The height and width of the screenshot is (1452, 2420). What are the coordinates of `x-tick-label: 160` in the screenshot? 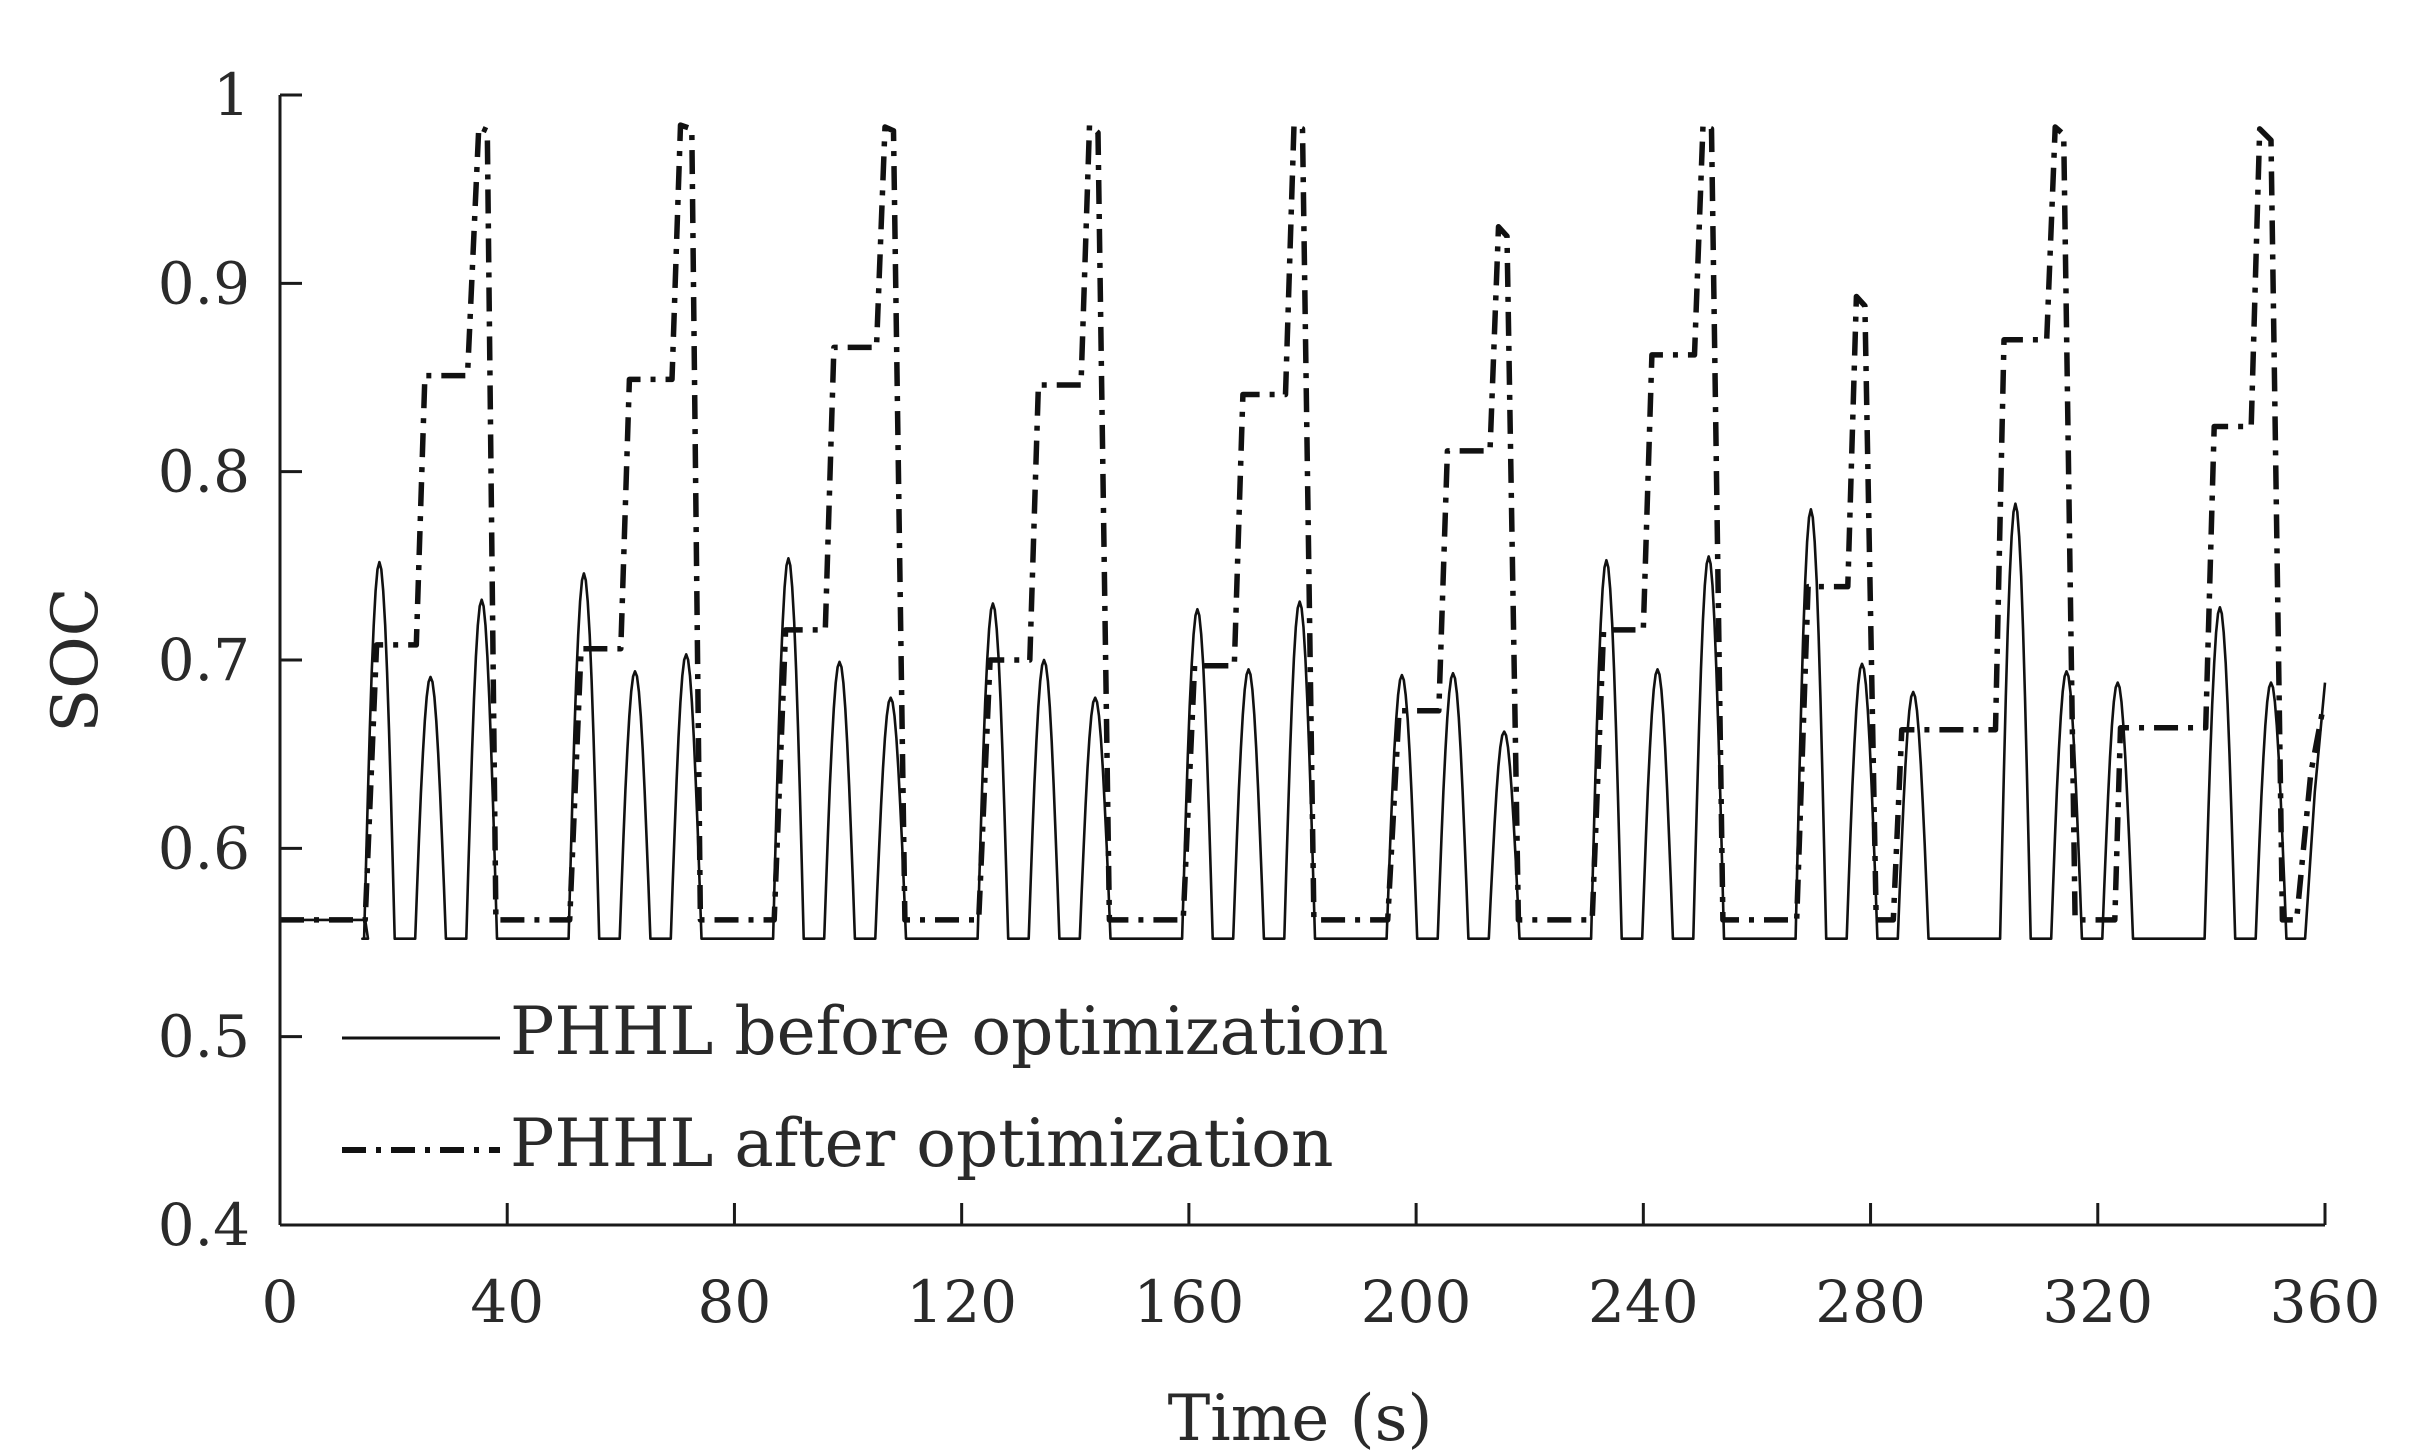 It's located at (1189, 1302).